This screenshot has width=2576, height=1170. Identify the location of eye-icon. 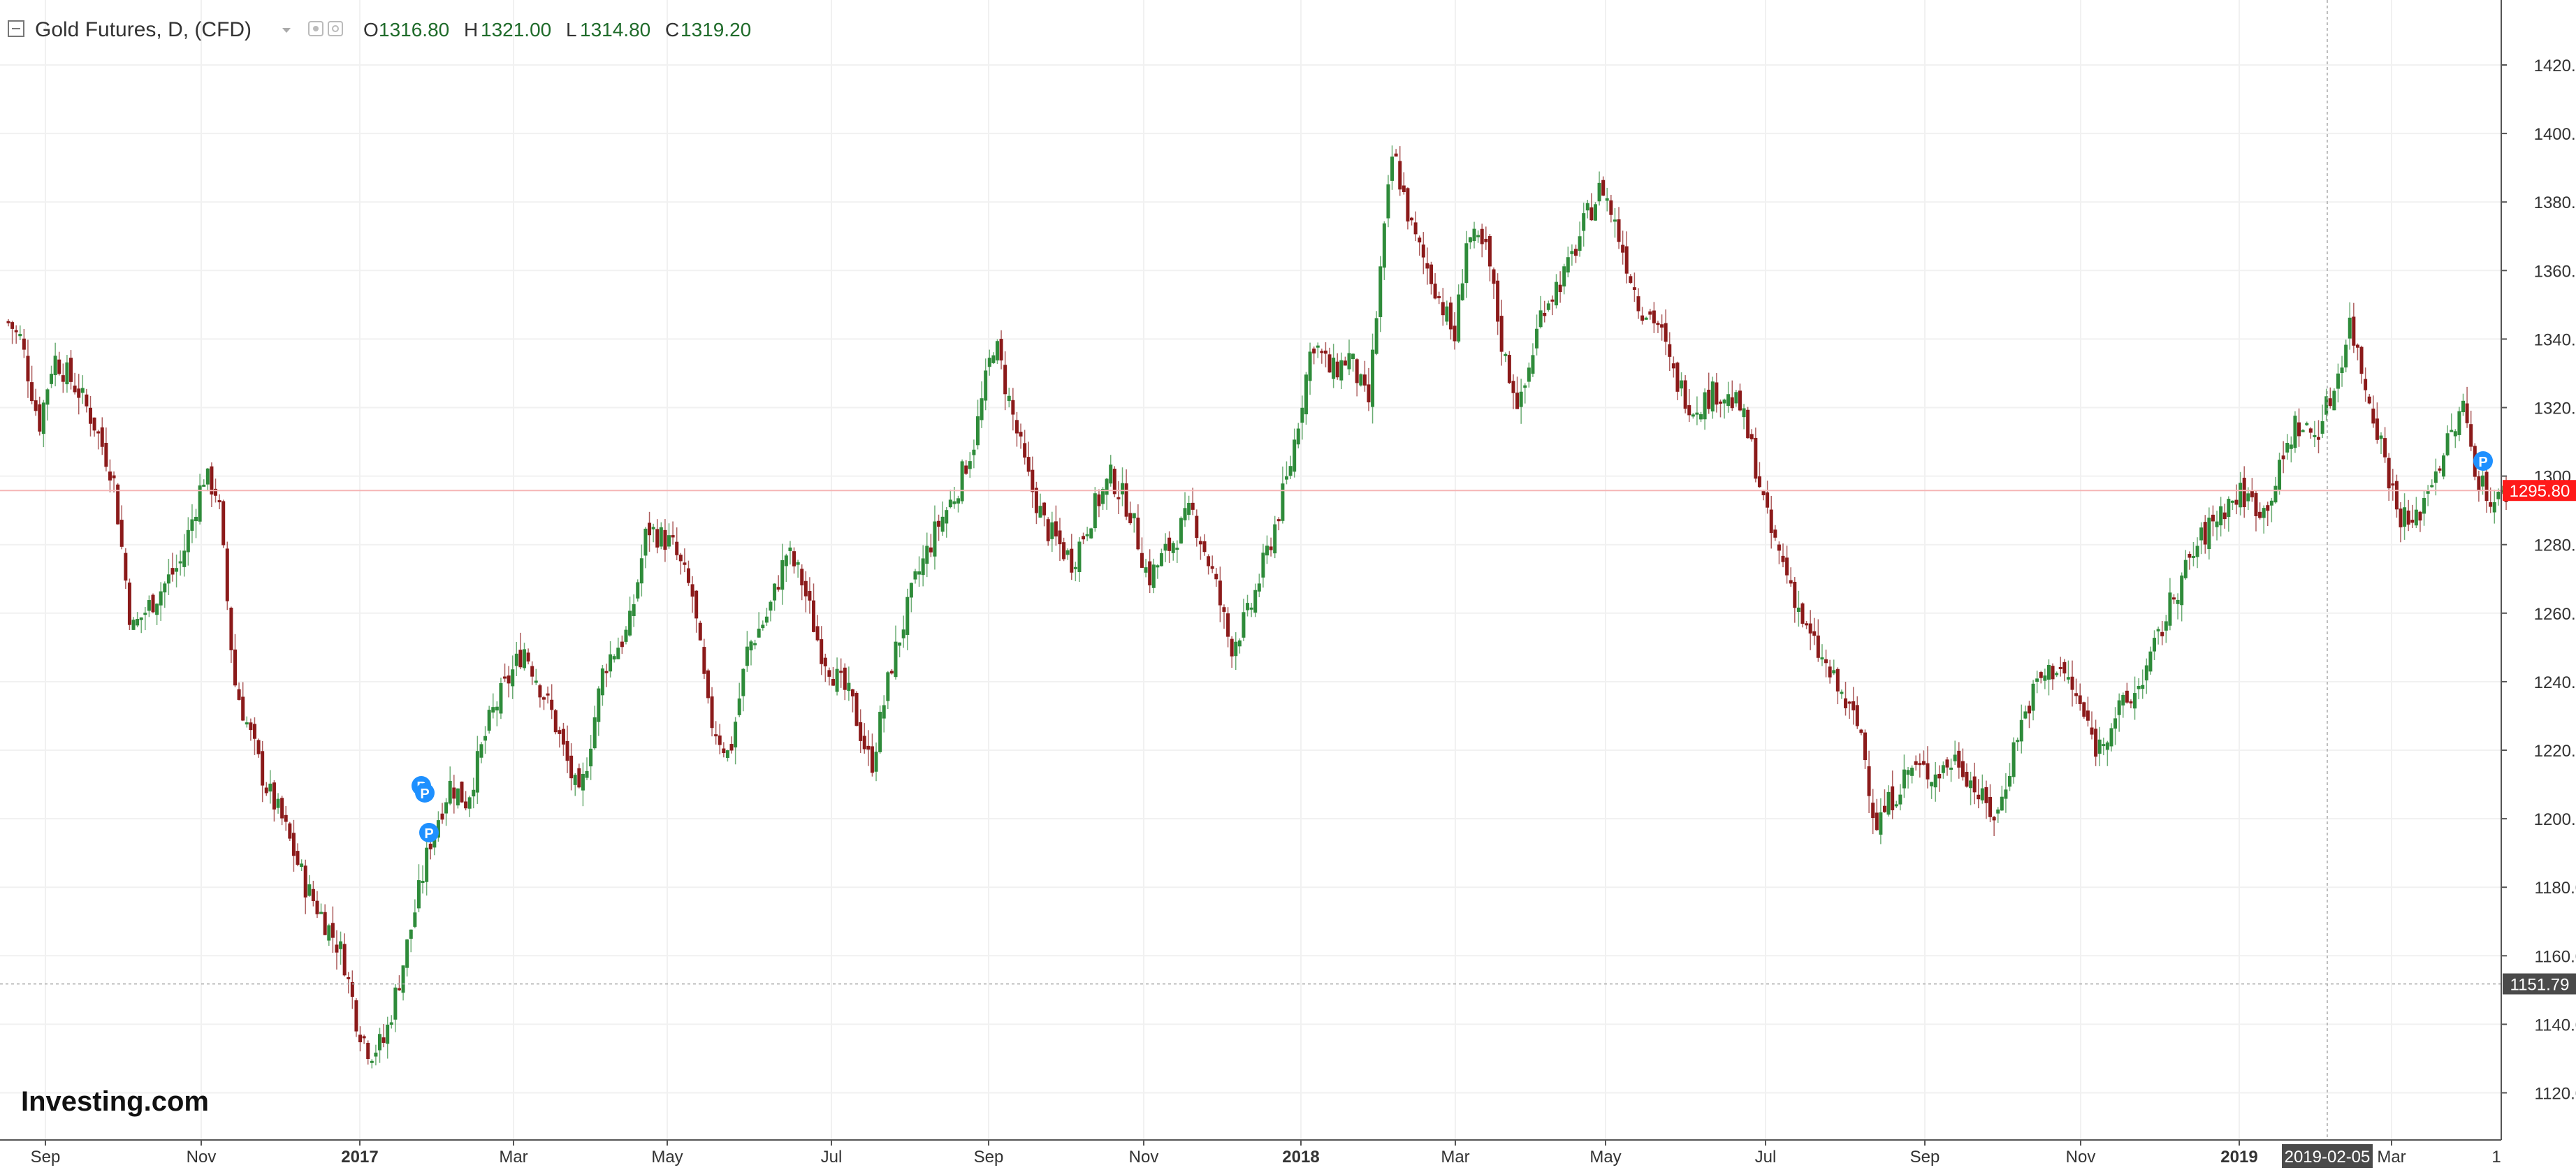
(315, 28).